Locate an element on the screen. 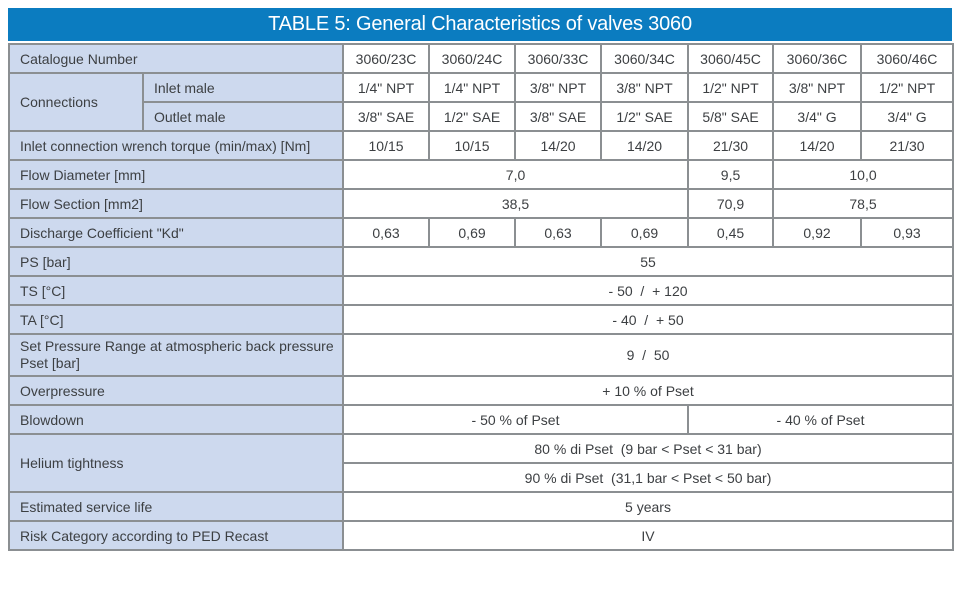 This screenshot has width=963, height=599. value-cell: - 40 % of Pset is located at coordinates (821, 419).